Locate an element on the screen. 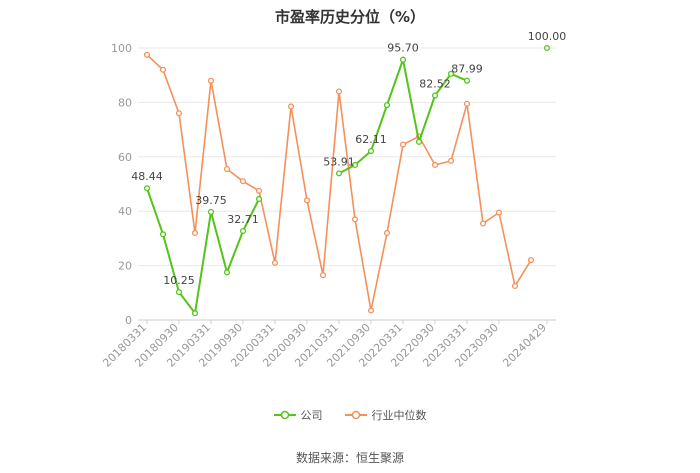  data-label: 10.25 is located at coordinates (179, 280).